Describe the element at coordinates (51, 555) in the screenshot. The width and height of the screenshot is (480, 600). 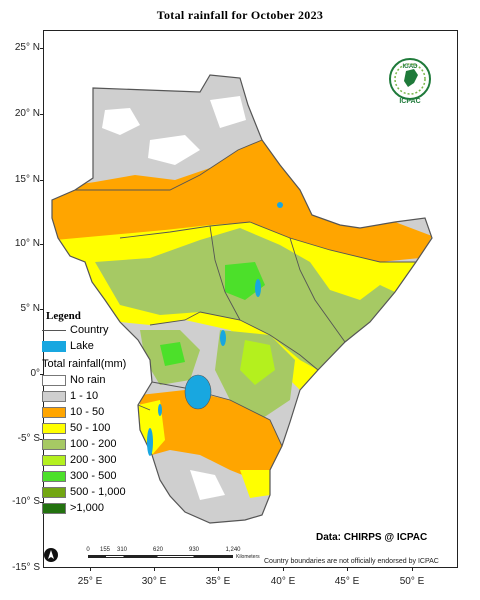
I see `north-arrow-icon` at that location.